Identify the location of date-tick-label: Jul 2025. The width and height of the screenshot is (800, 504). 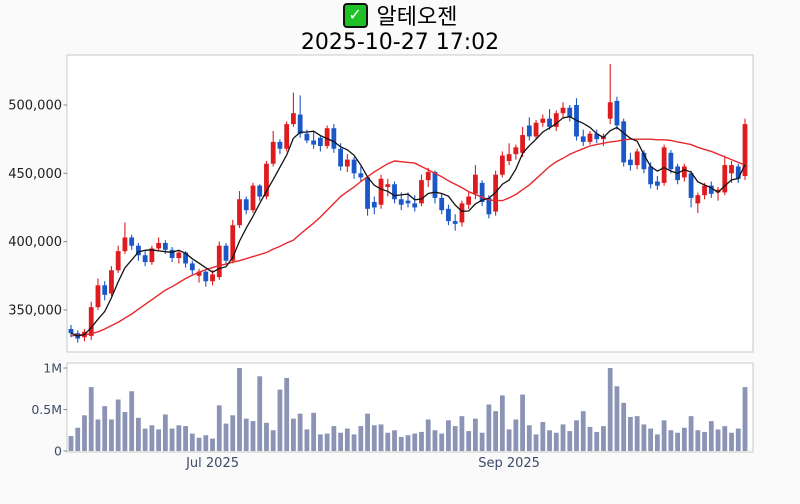
(212, 463).